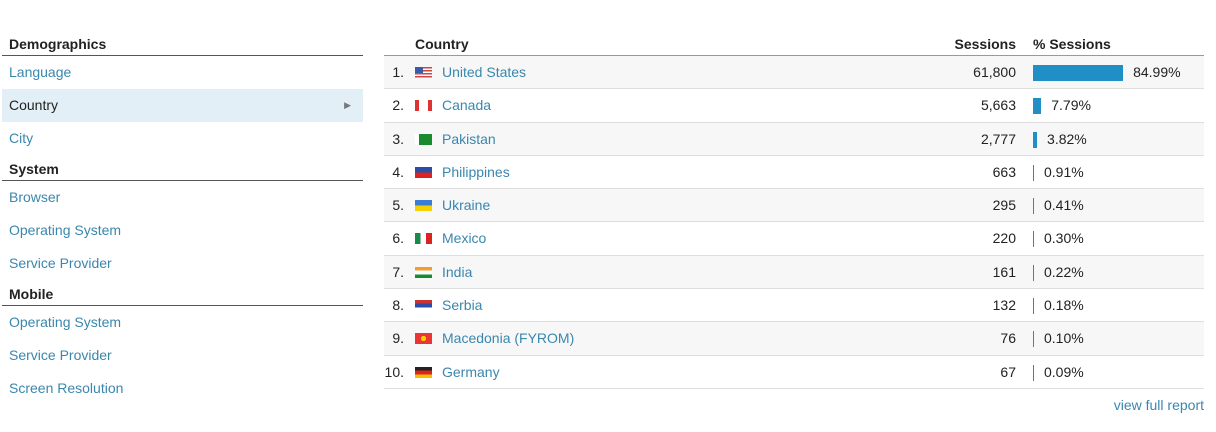 This screenshot has height=432, width=1216. I want to click on table-row: 4. Philippines 663 0.91%, so click(794, 173).